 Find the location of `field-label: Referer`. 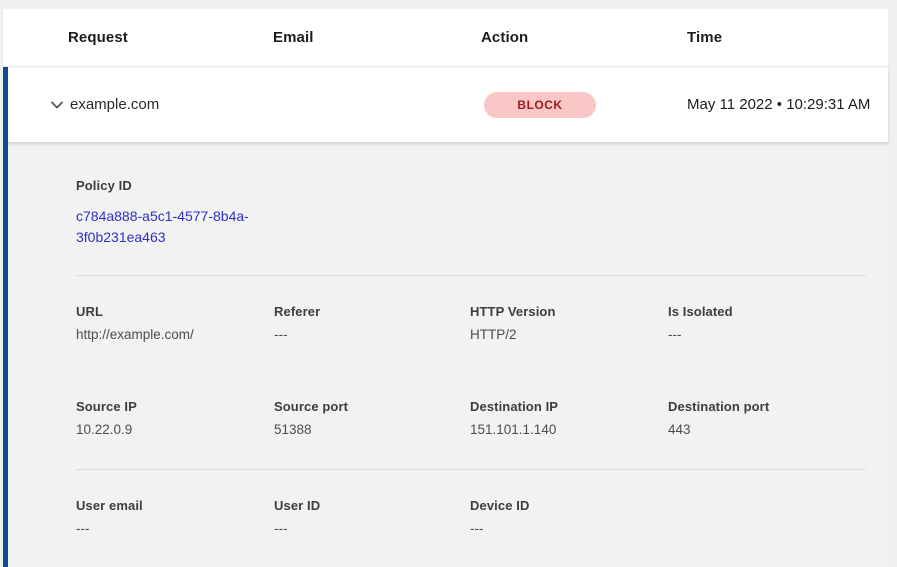

field-label: Referer is located at coordinates (297, 311).